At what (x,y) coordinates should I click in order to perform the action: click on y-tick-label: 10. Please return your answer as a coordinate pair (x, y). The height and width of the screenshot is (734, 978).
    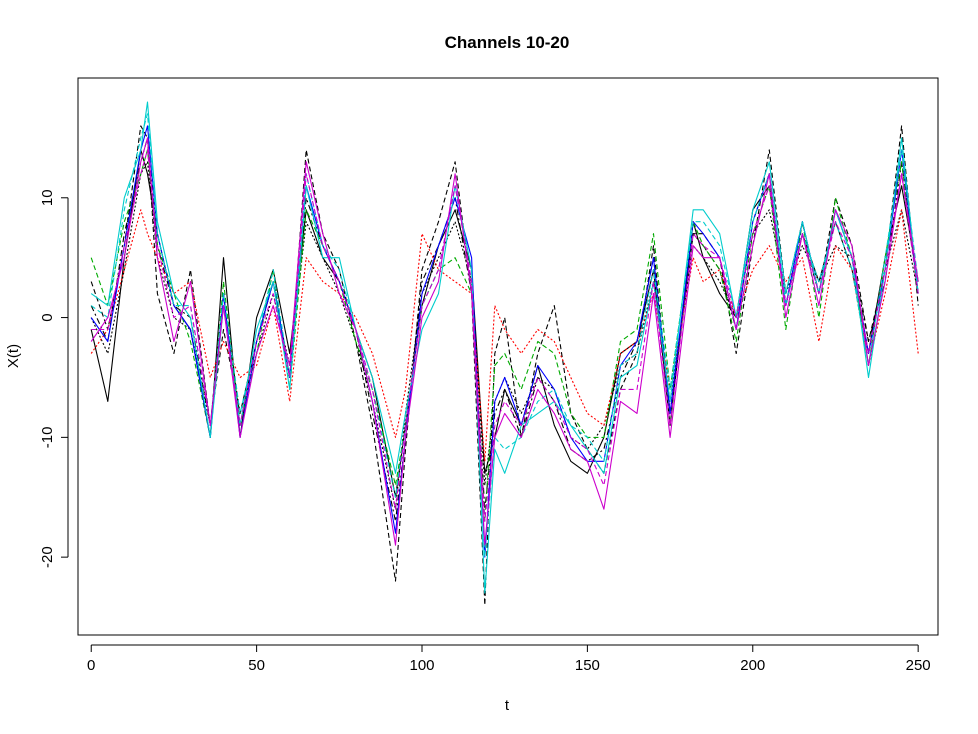
    Looking at the image, I should click on (47, 197).